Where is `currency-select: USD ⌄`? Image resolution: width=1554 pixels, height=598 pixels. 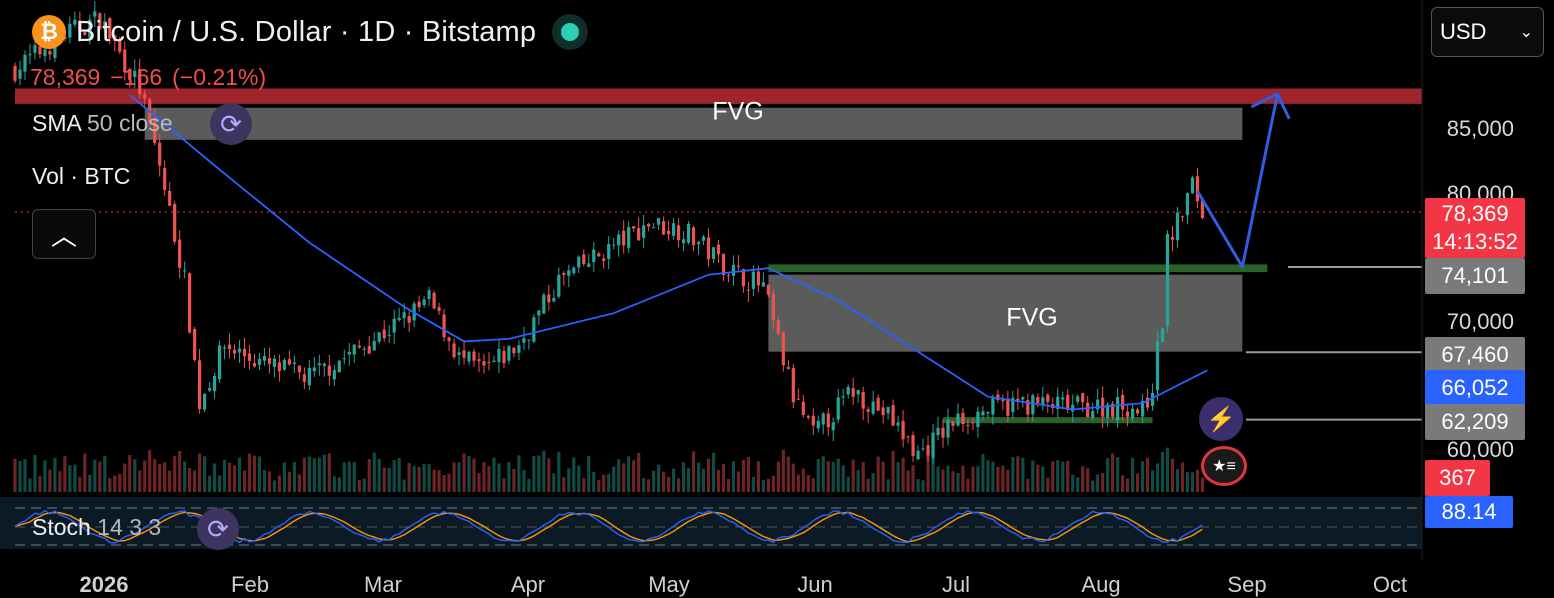 currency-select: USD ⌄ is located at coordinates (1487, 32).